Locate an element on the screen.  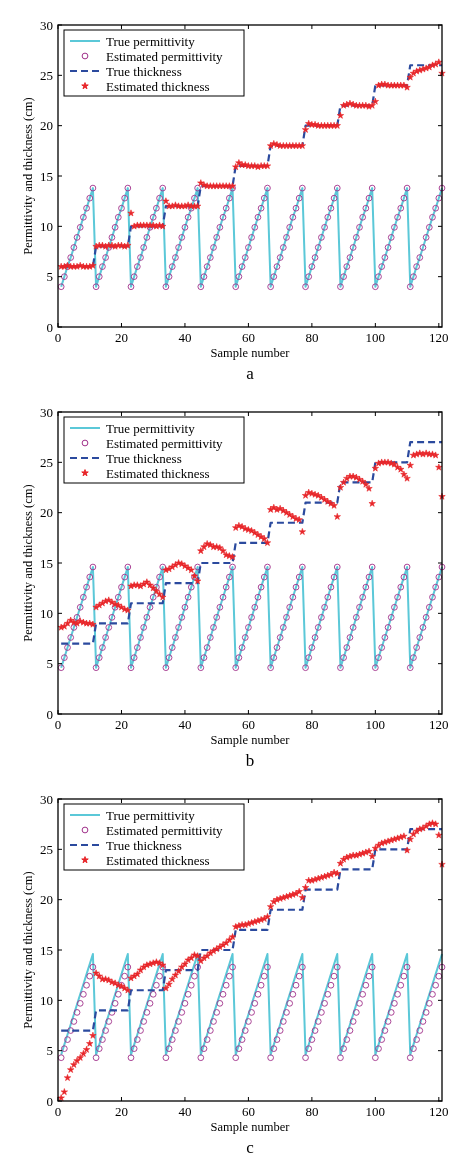
text: b is located at coordinates (250, 760).